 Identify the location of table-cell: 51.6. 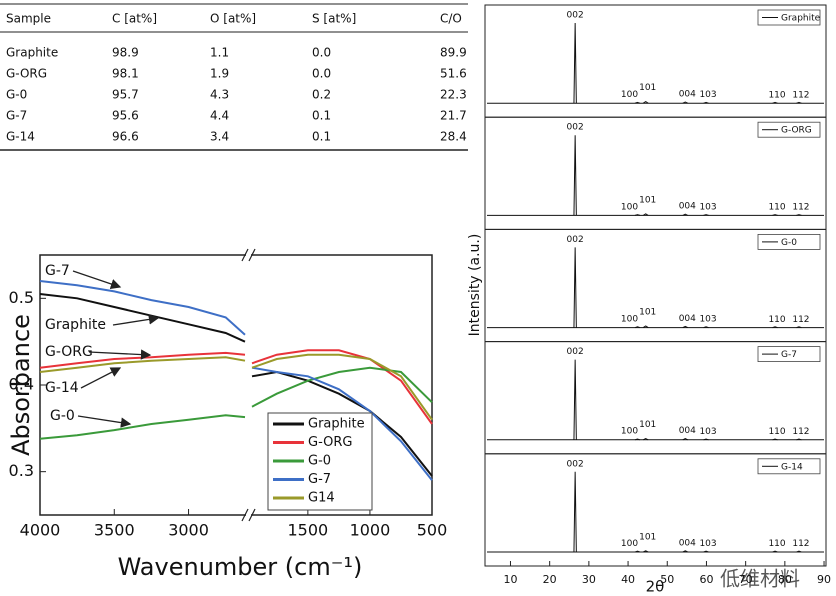
(453, 74).